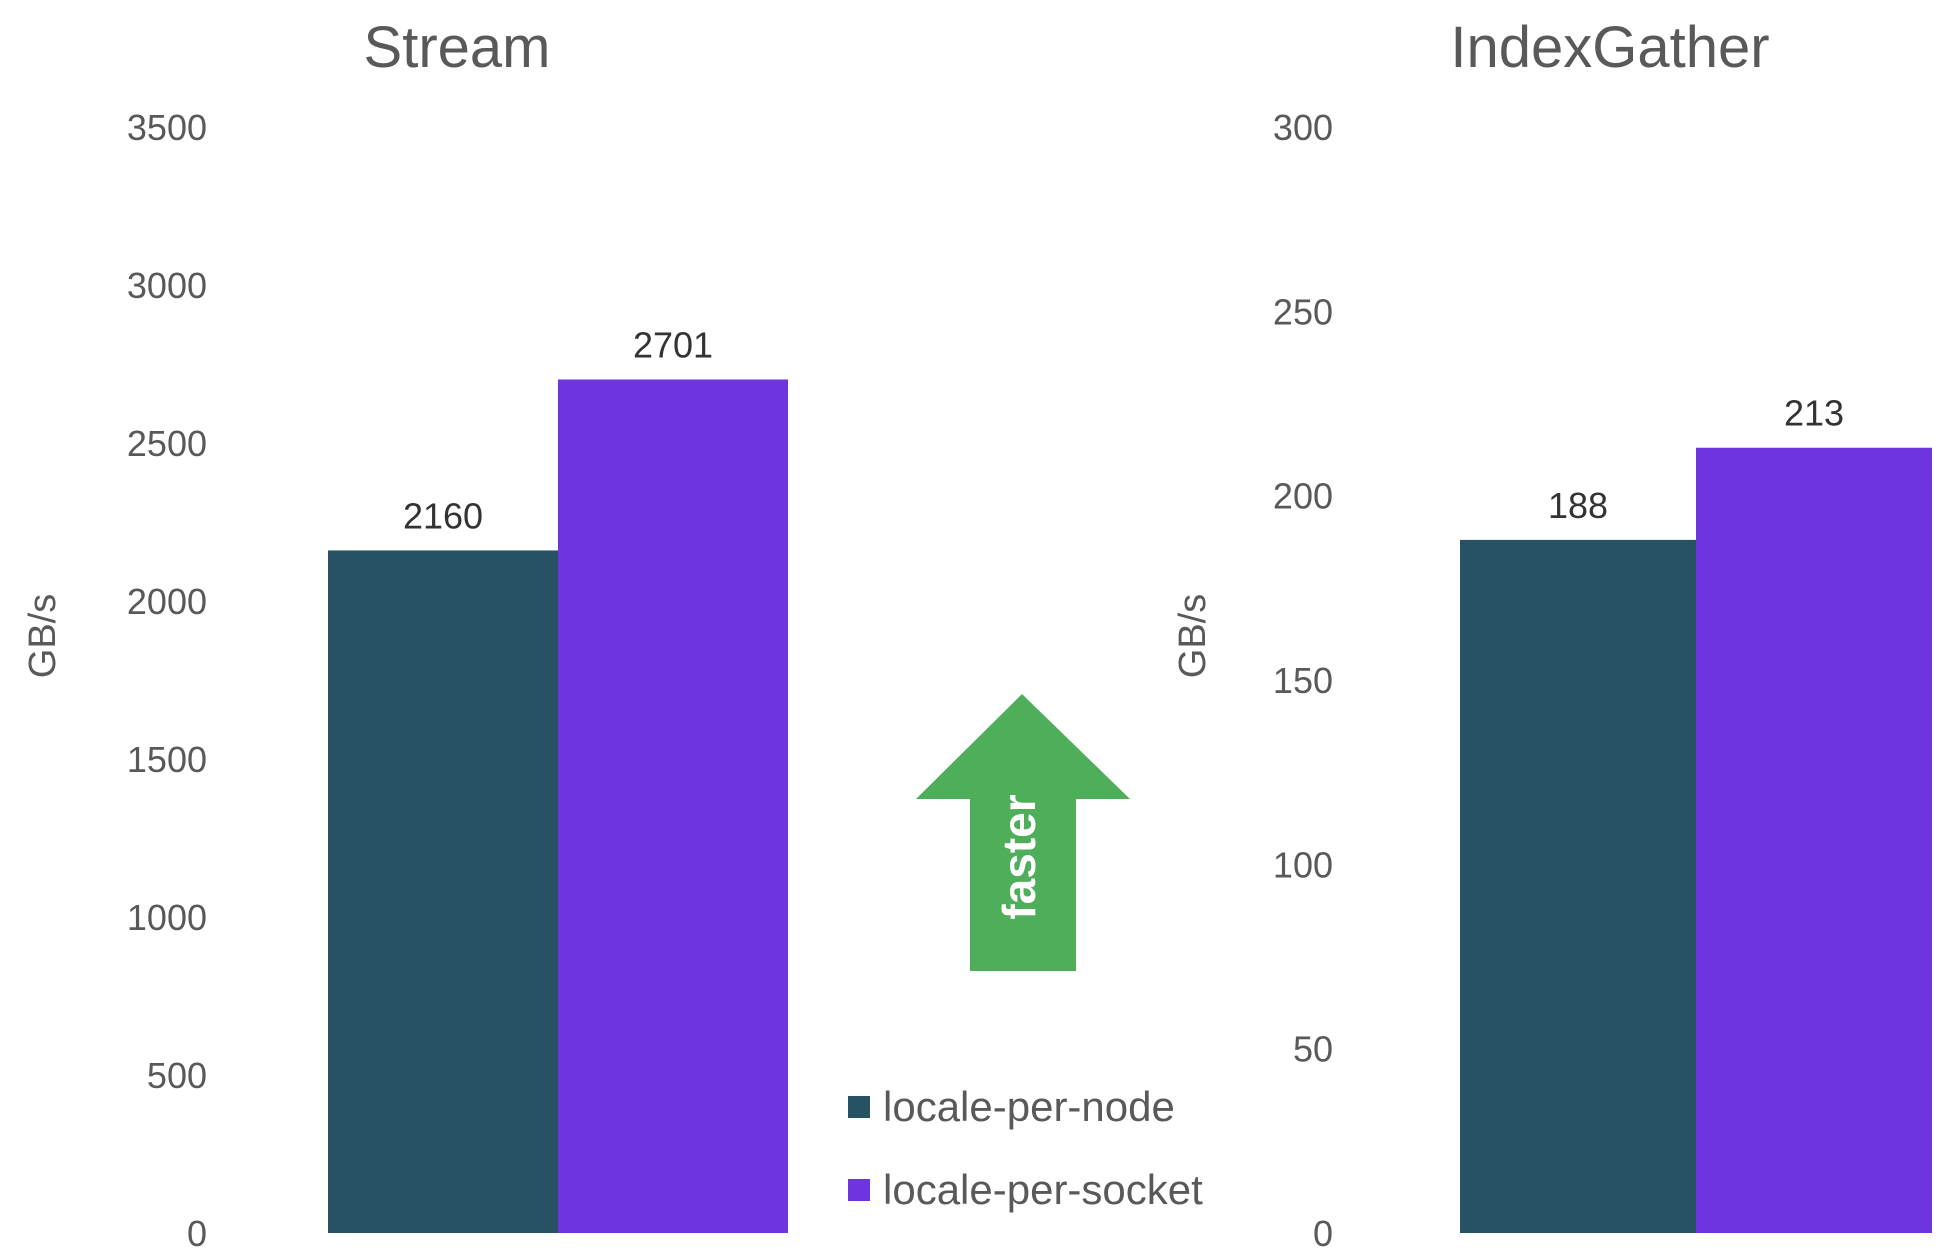 The width and height of the screenshot is (1952, 1254). Describe the element at coordinates (1193, 636) in the screenshot. I see `indexgather-y-axis-label: GB/s` at that location.